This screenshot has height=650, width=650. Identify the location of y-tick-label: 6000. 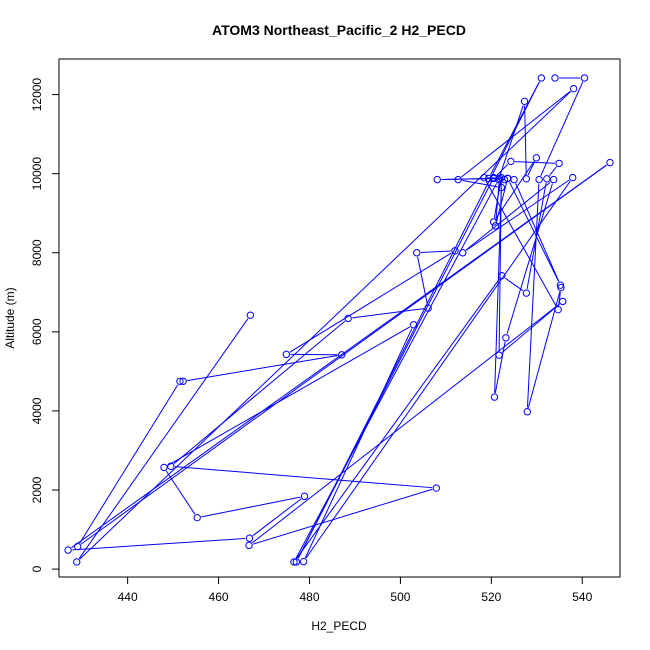
(37, 331).